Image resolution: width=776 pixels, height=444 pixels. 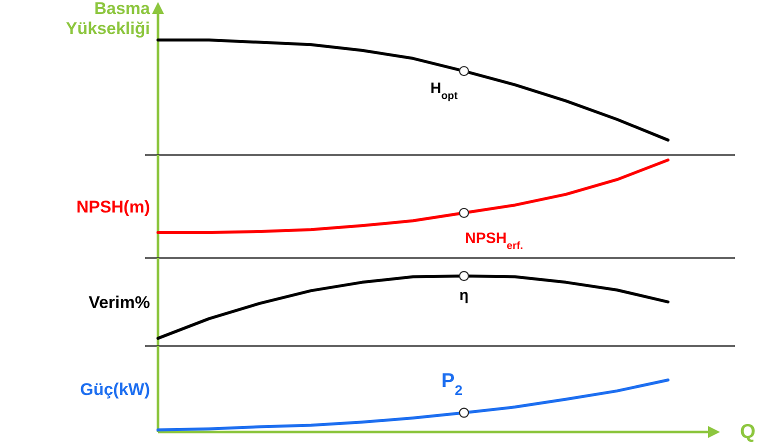 What do you see at coordinates (444, 91) in the screenshot?
I see `annotation: H$_{opt}$` at bounding box center [444, 91].